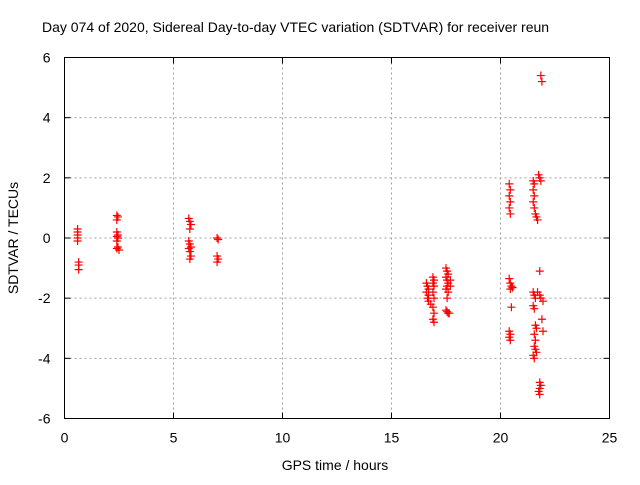 This screenshot has height=485, width=640. Describe the element at coordinates (65, 438) in the screenshot. I see `x-tick-label: 0` at that location.